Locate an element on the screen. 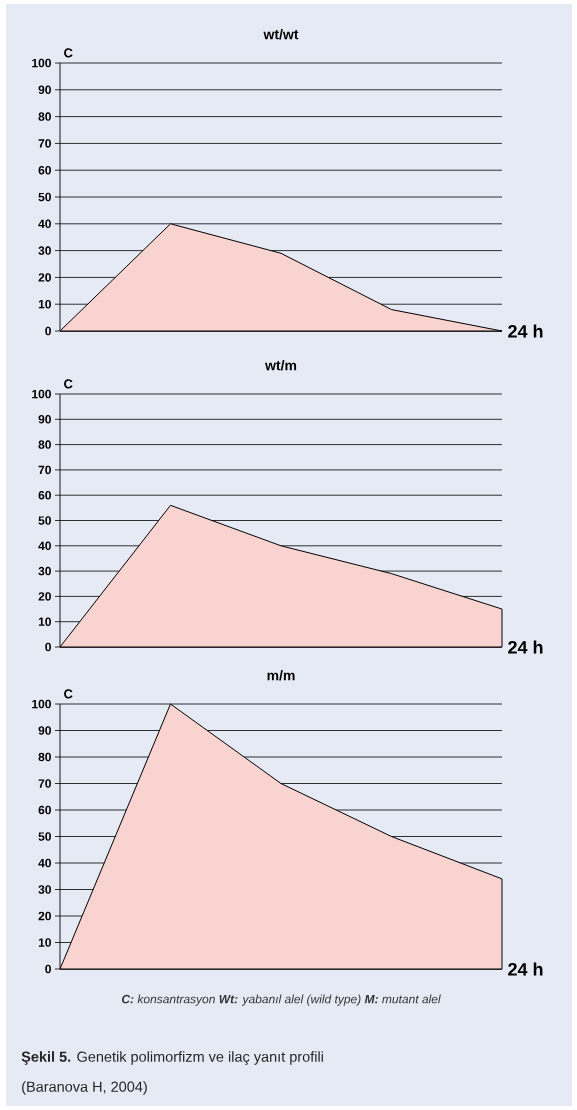  text: C: konsantrasyon Wt: yabanıl alel (wild type) M: mutant alel is located at coordinates (281, 1000).